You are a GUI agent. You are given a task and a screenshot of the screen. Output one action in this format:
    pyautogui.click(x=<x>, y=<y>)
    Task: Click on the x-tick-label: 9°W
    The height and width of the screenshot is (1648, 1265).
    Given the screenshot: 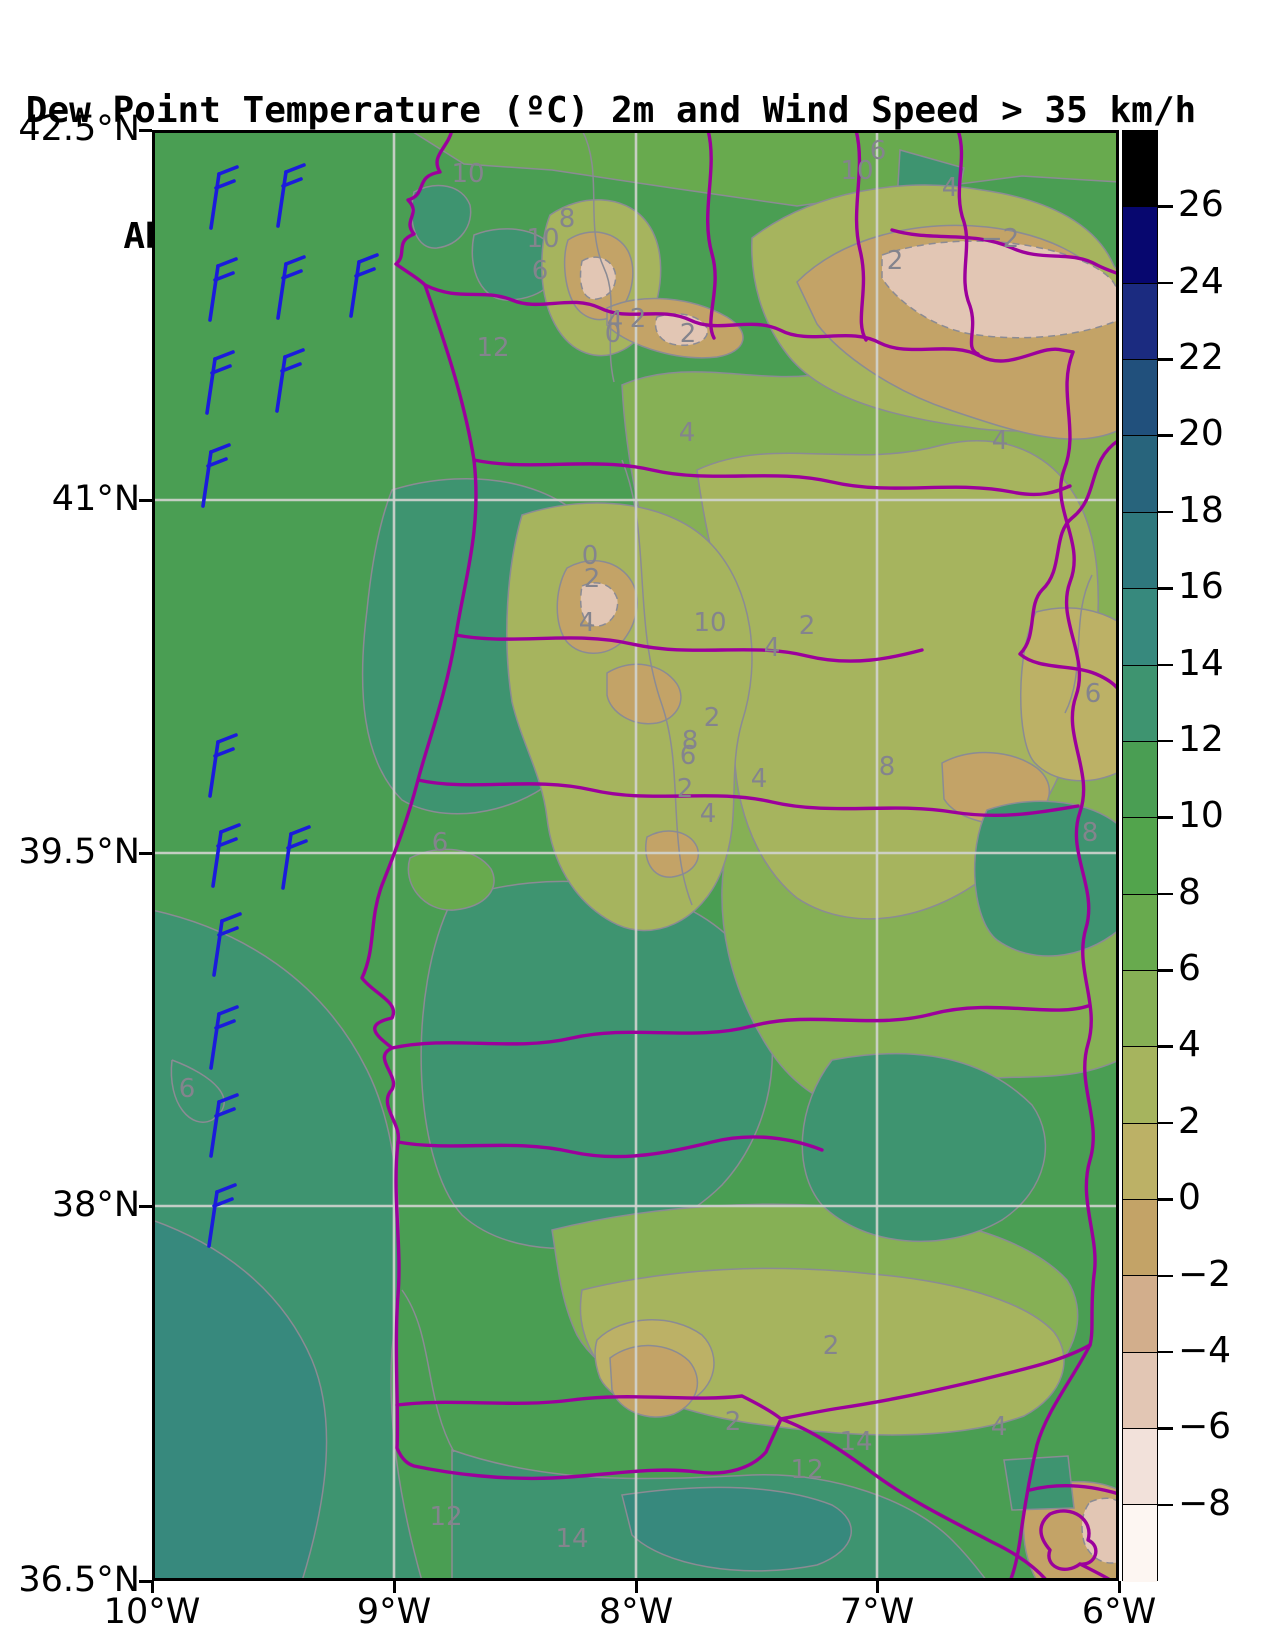 What is the action you would take?
    pyautogui.click(x=394, y=1612)
    